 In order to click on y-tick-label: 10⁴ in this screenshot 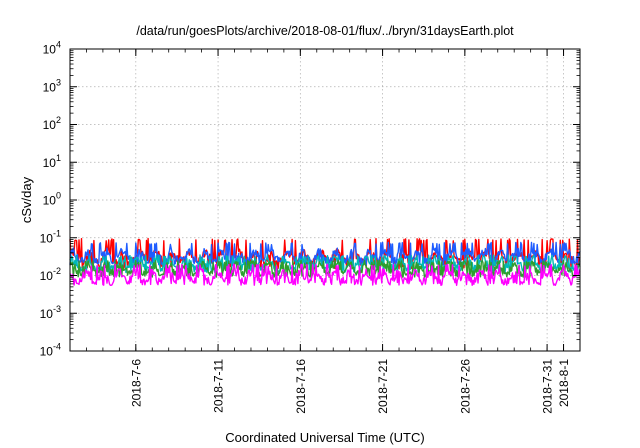, I will do `click(52, 48)`.